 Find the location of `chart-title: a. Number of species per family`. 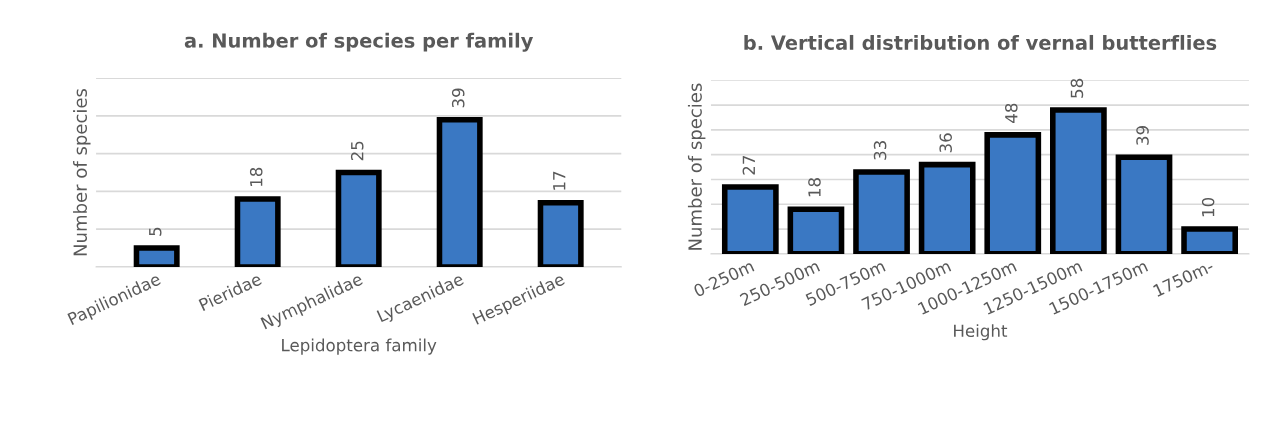

chart-title: a. Number of species per family is located at coordinates (359, 42).